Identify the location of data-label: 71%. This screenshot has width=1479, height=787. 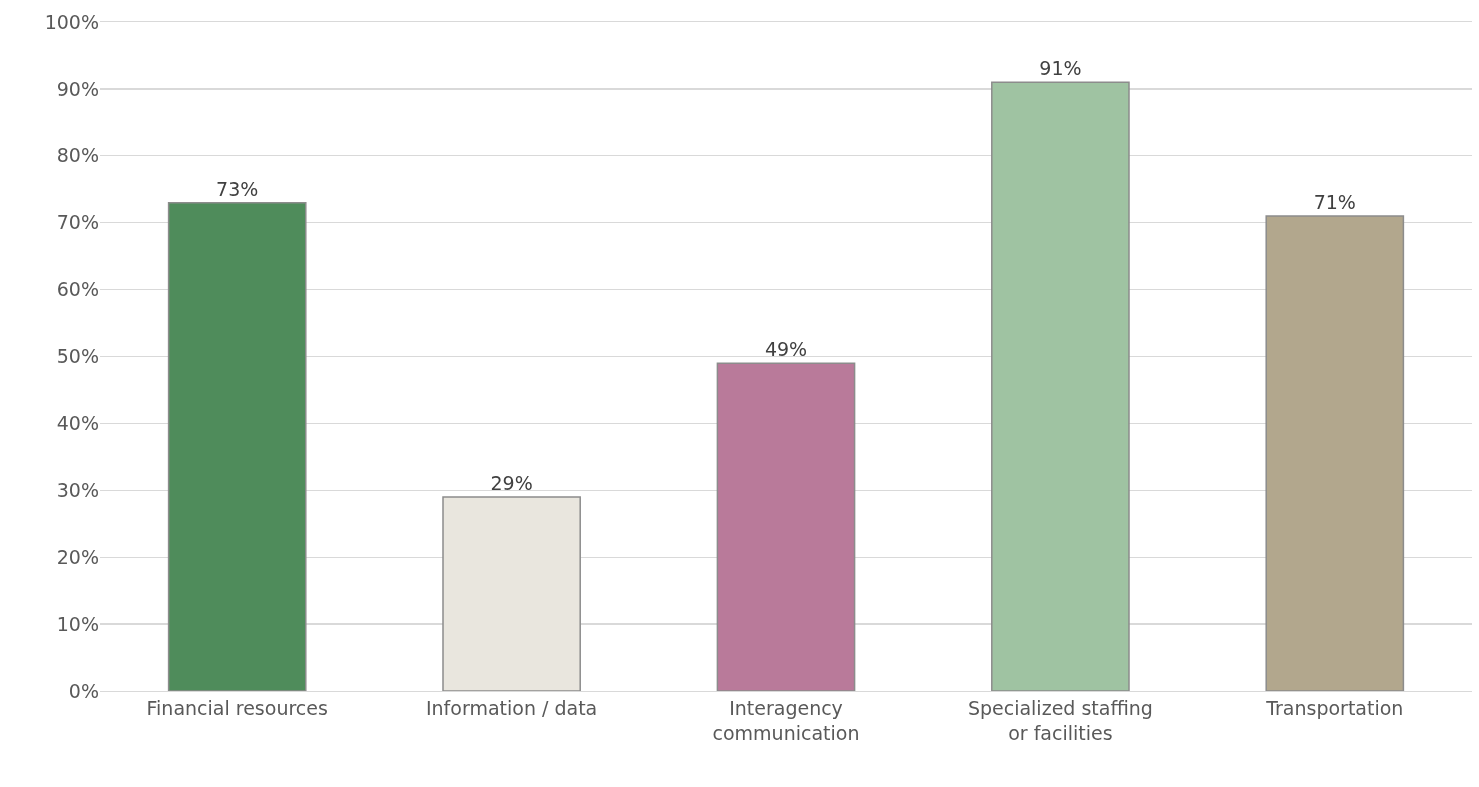
(1334, 202).